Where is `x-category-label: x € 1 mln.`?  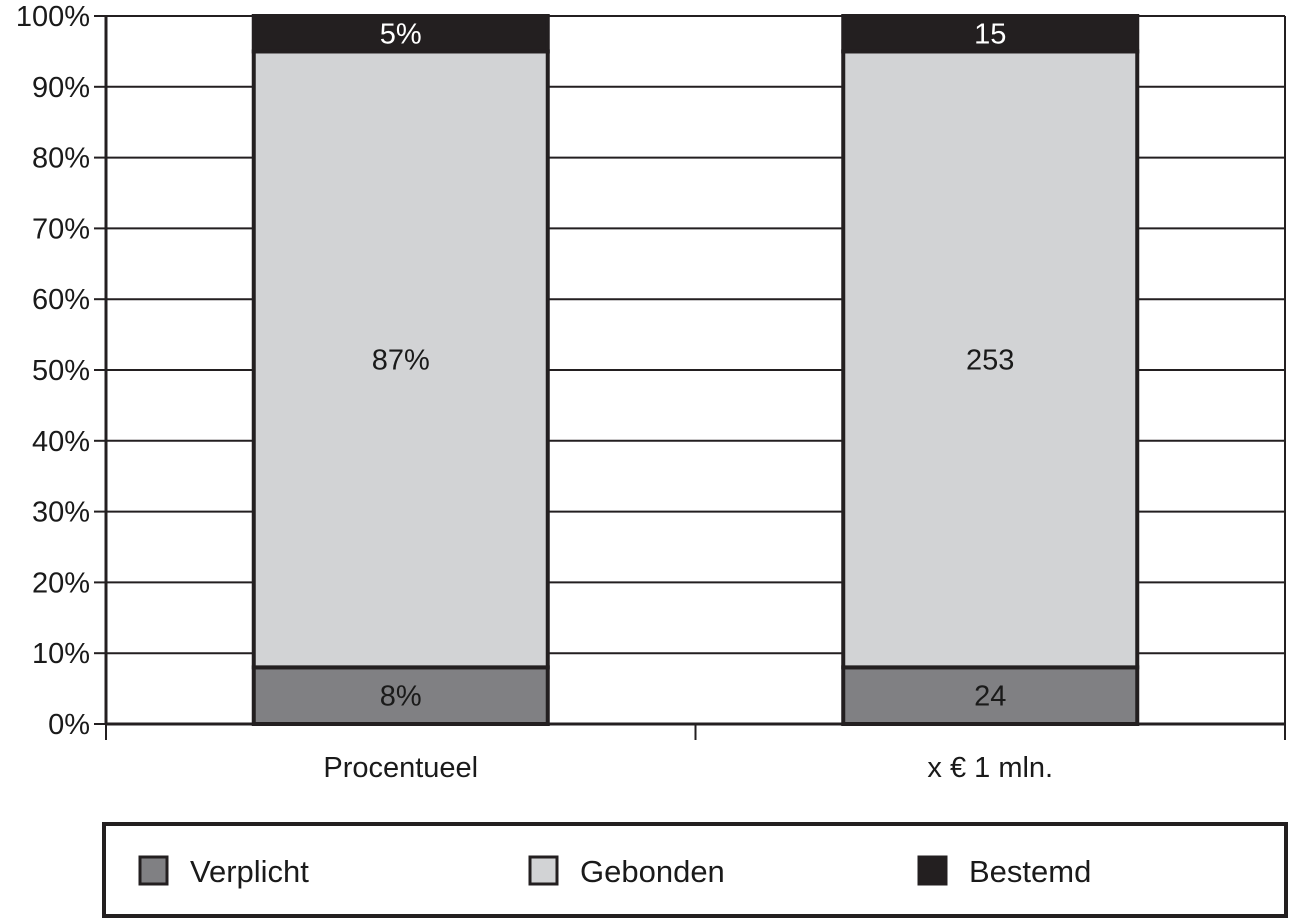
x-category-label: x € 1 mln. is located at coordinates (990, 768).